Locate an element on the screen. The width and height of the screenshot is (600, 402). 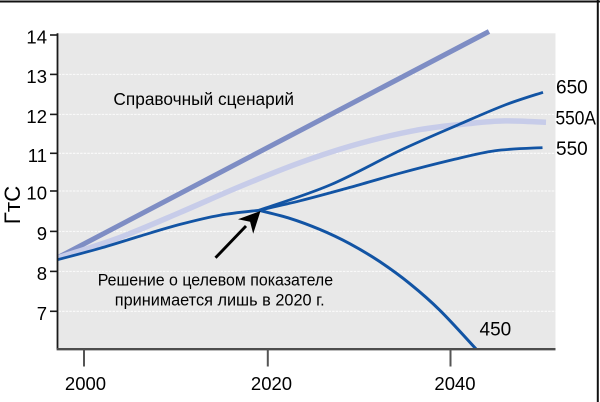
svg-text: 13 is located at coordinates (36, 76).